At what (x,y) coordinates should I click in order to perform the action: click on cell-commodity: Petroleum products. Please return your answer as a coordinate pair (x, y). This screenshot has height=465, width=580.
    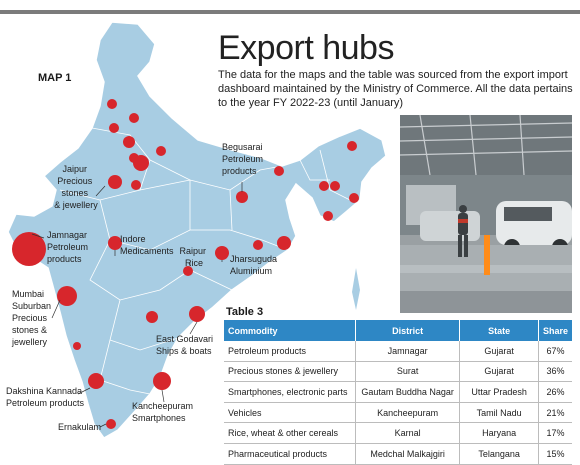
    Looking at the image, I should click on (290, 351).